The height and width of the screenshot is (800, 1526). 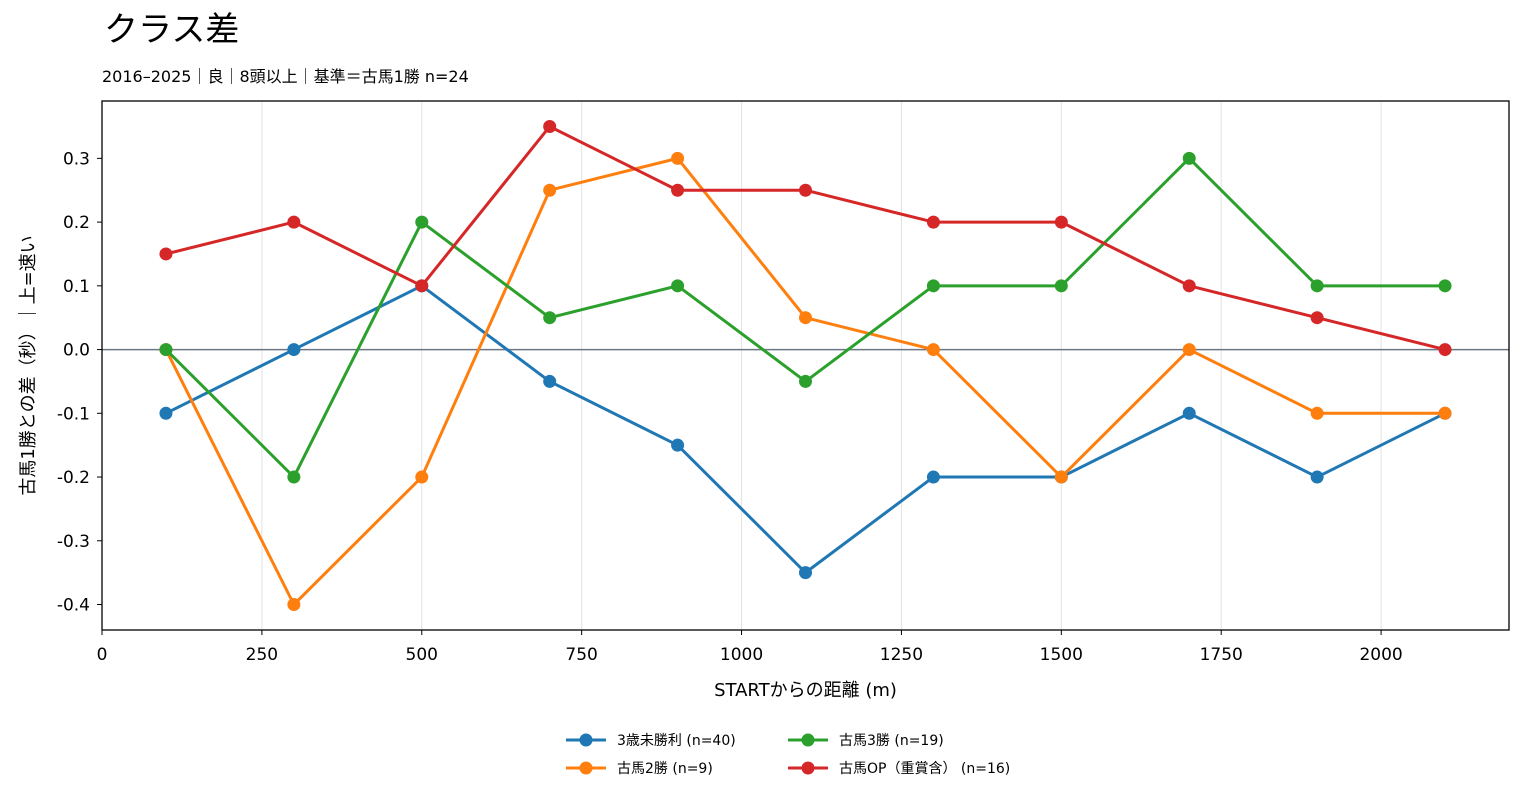 I want to click on y-tick-label: -0.3, so click(x=73, y=542).